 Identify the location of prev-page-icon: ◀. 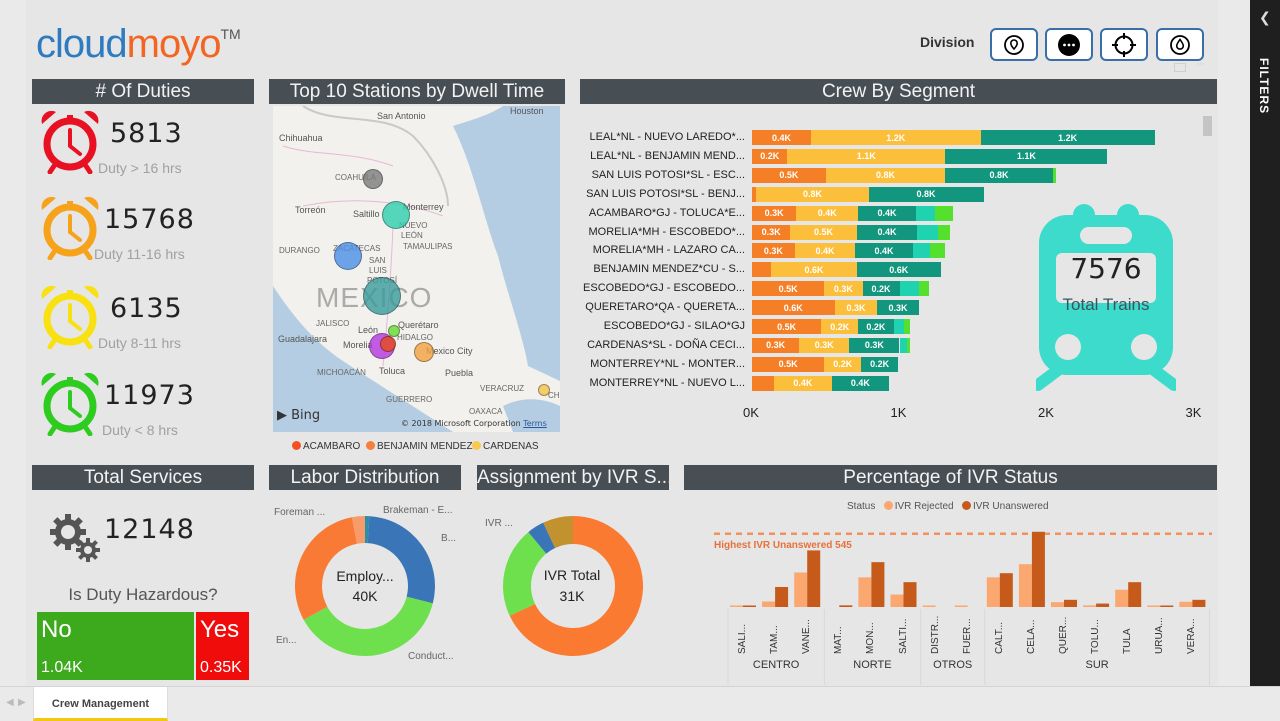
(10, 702).